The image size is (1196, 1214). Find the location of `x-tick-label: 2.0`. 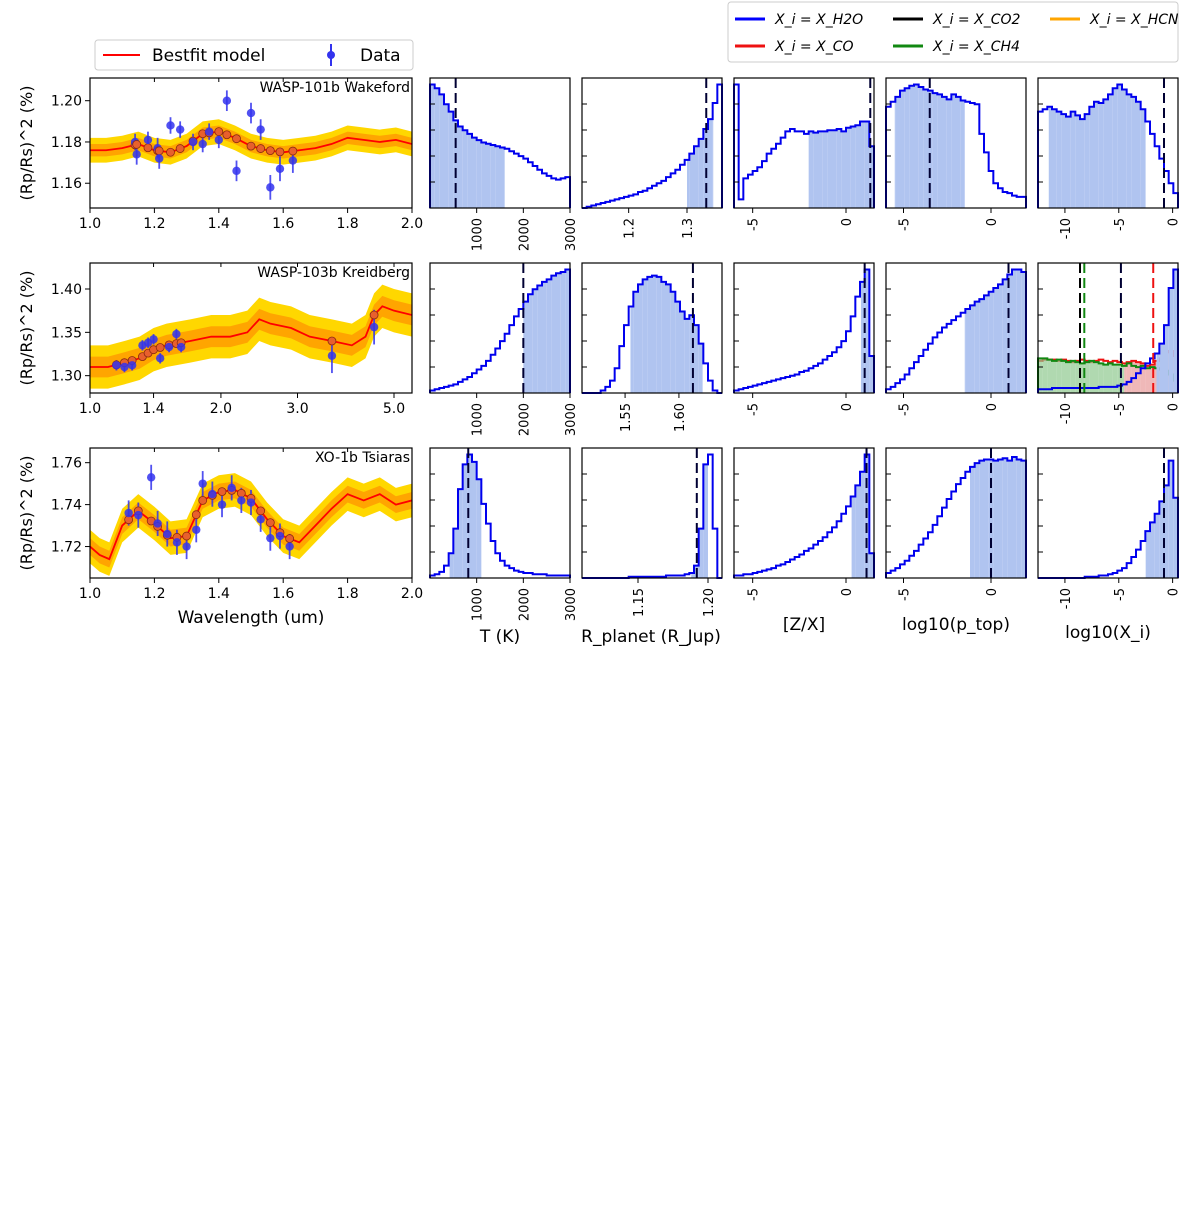

x-tick-label: 2.0 is located at coordinates (412, 594).